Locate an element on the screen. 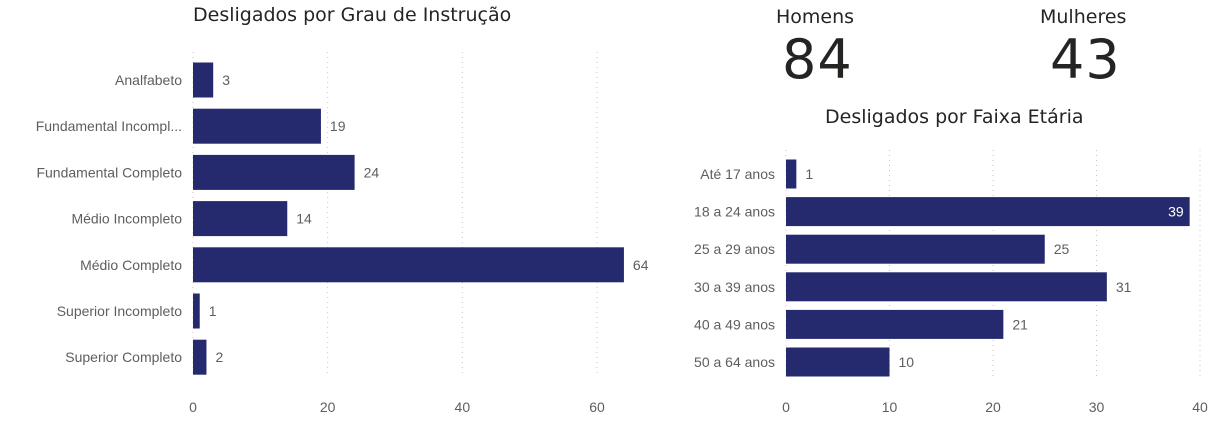 This screenshot has width=1216, height=429. faixa-category-label: 50 a 64 anos is located at coordinates (734, 362).